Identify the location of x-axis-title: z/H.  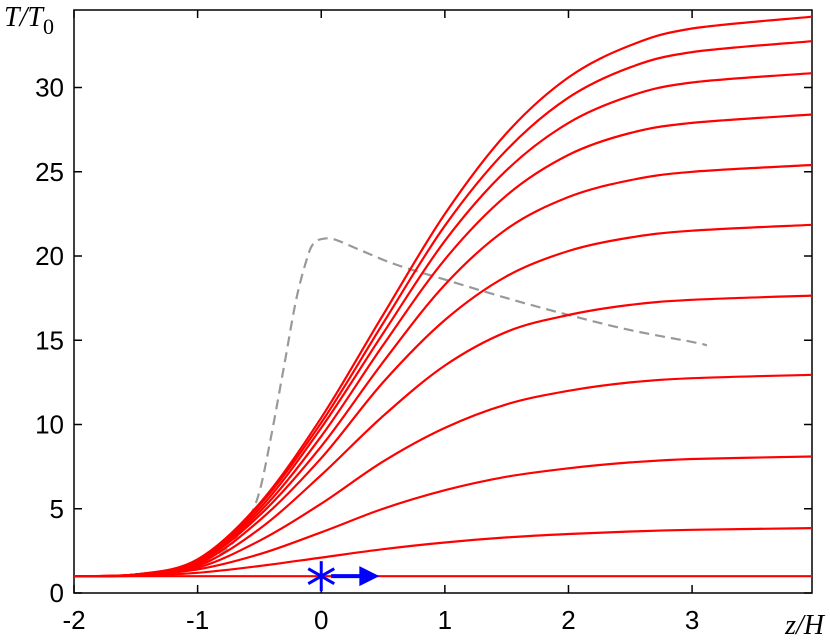
(805, 625).